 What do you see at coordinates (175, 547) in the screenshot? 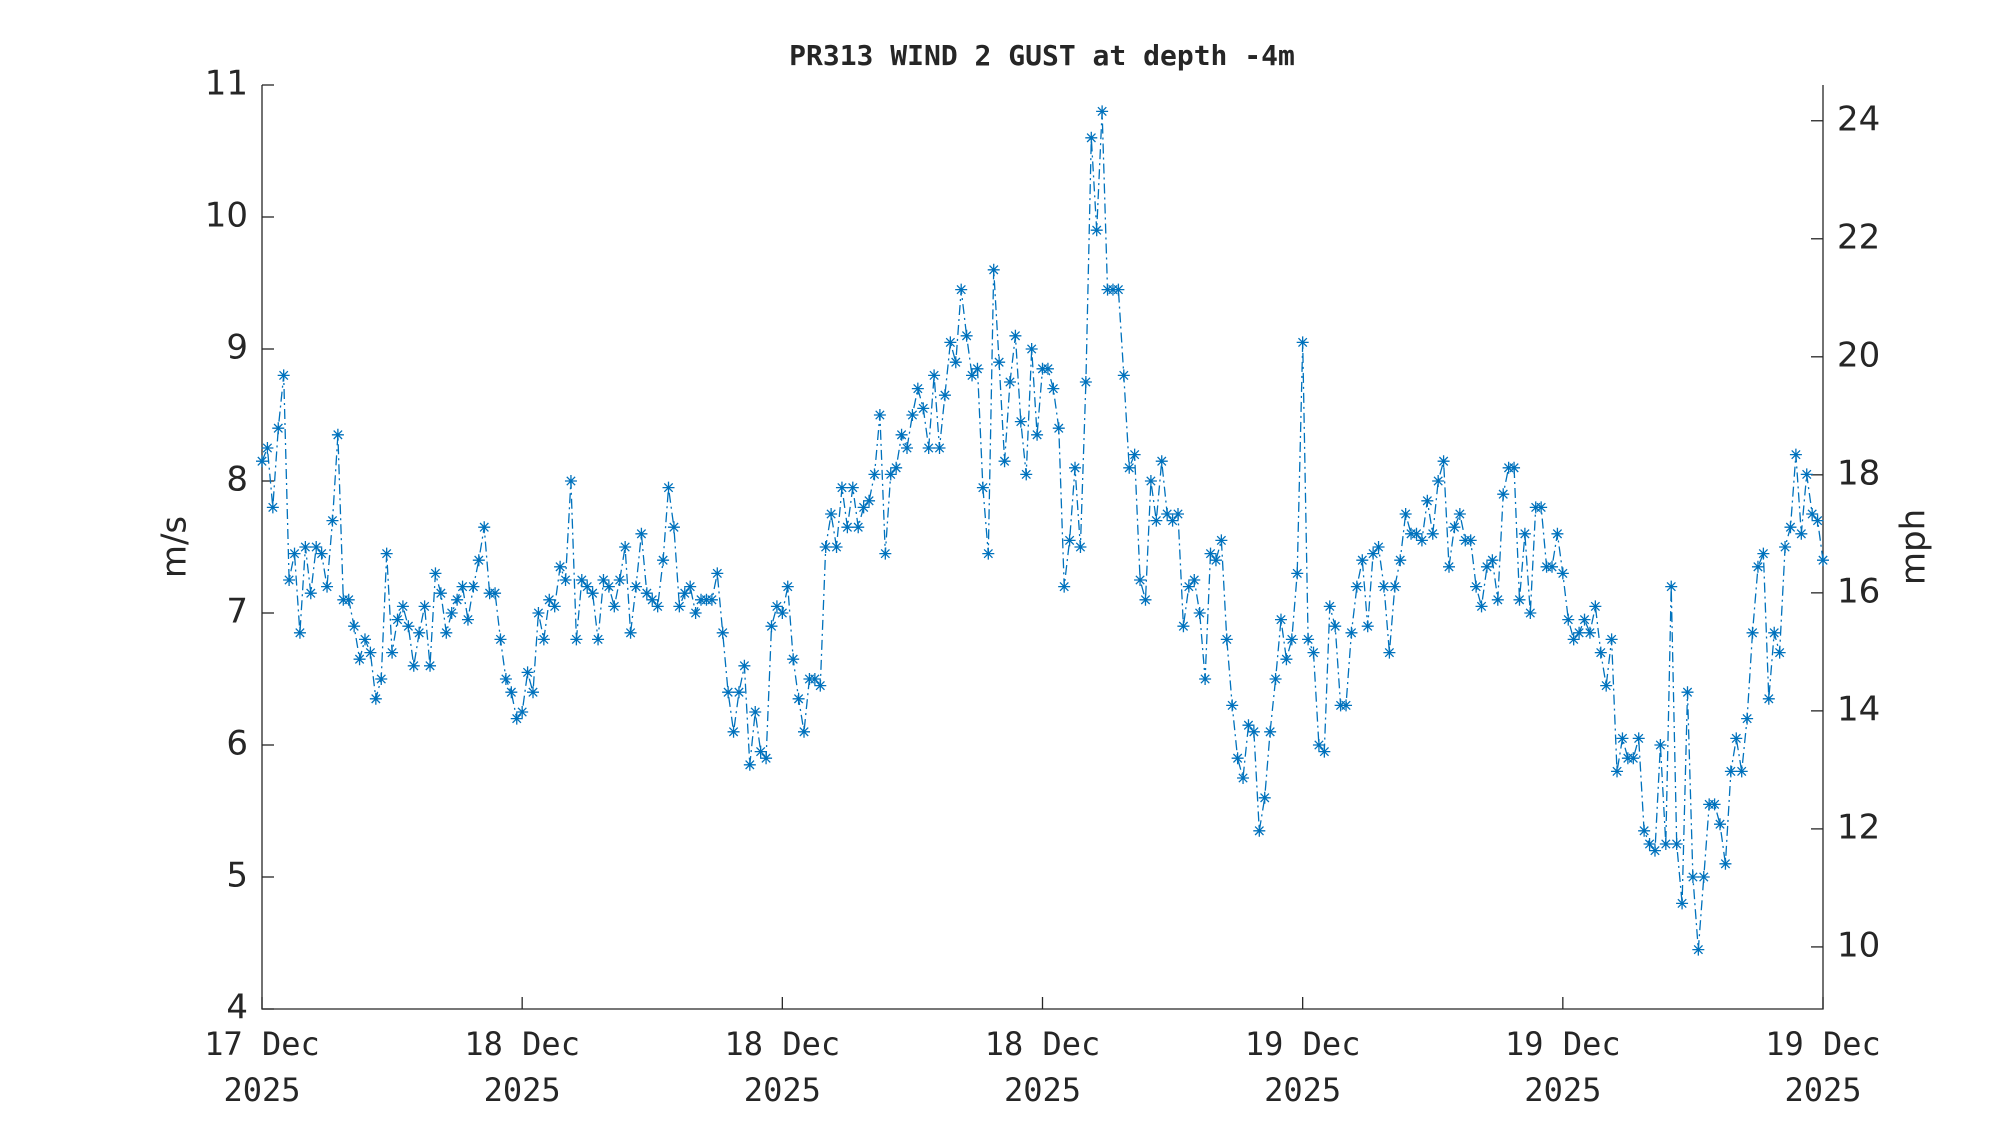
I see `y-axis-label: m/s` at bounding box center [175, 547].